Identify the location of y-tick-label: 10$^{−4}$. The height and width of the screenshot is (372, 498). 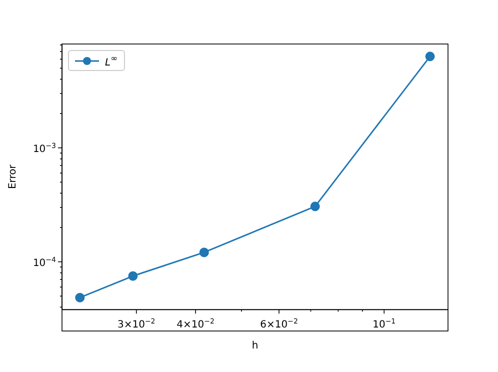
(44, 262).